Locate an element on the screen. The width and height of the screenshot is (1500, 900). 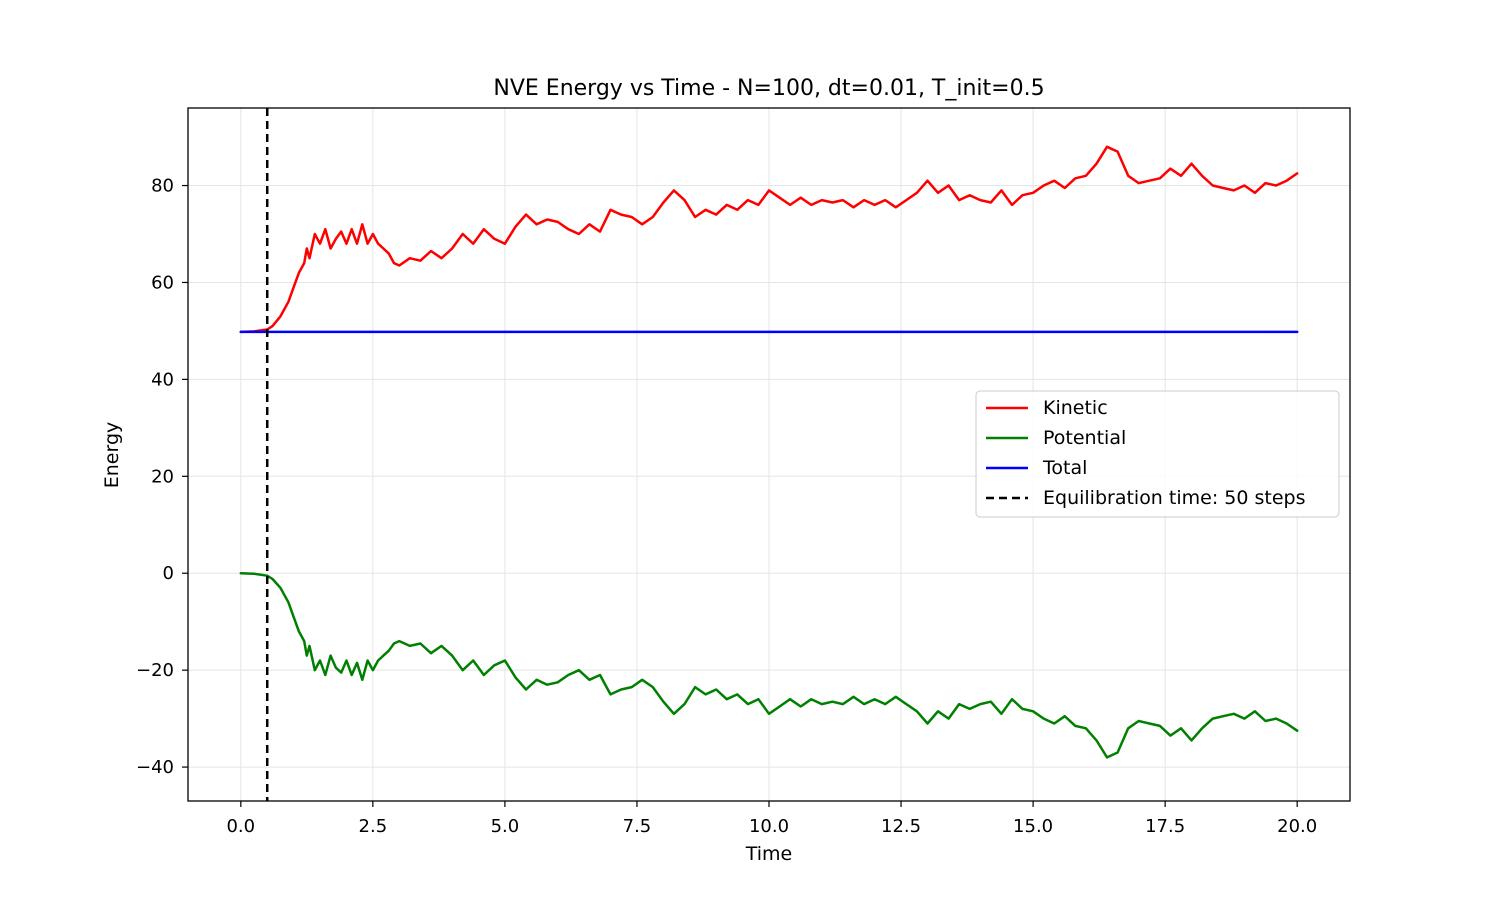
y-tick-label: 40 is located at coordinates (162, 379).